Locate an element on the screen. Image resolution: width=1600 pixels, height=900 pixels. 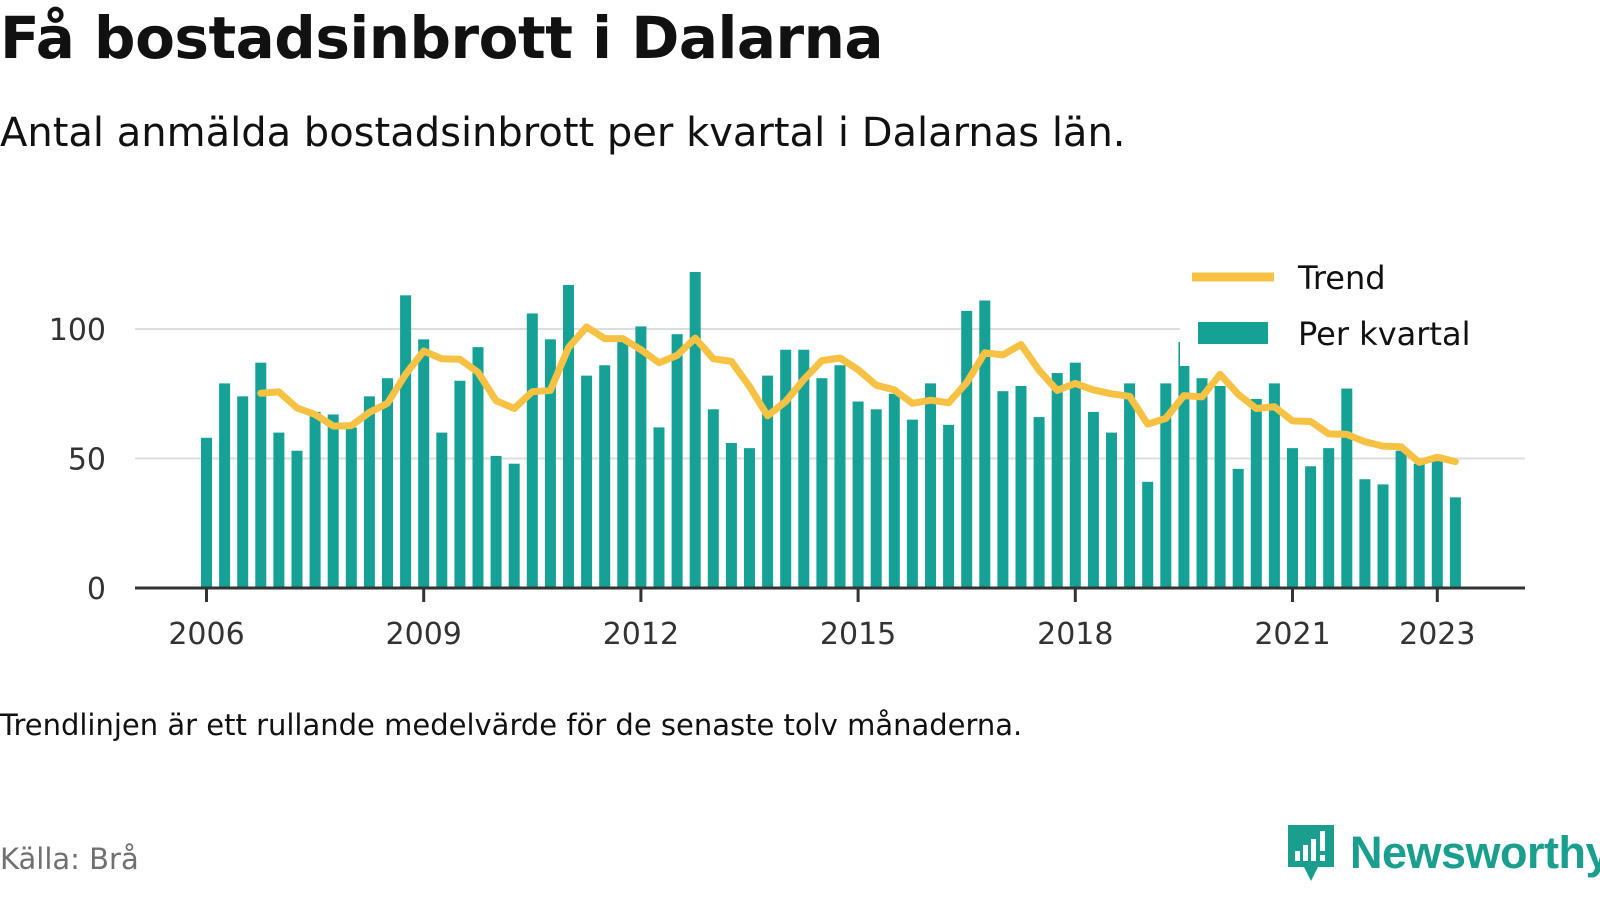
chart-title: Få bostadsinbrott i Dalarna is located at coordinates (442, 38).